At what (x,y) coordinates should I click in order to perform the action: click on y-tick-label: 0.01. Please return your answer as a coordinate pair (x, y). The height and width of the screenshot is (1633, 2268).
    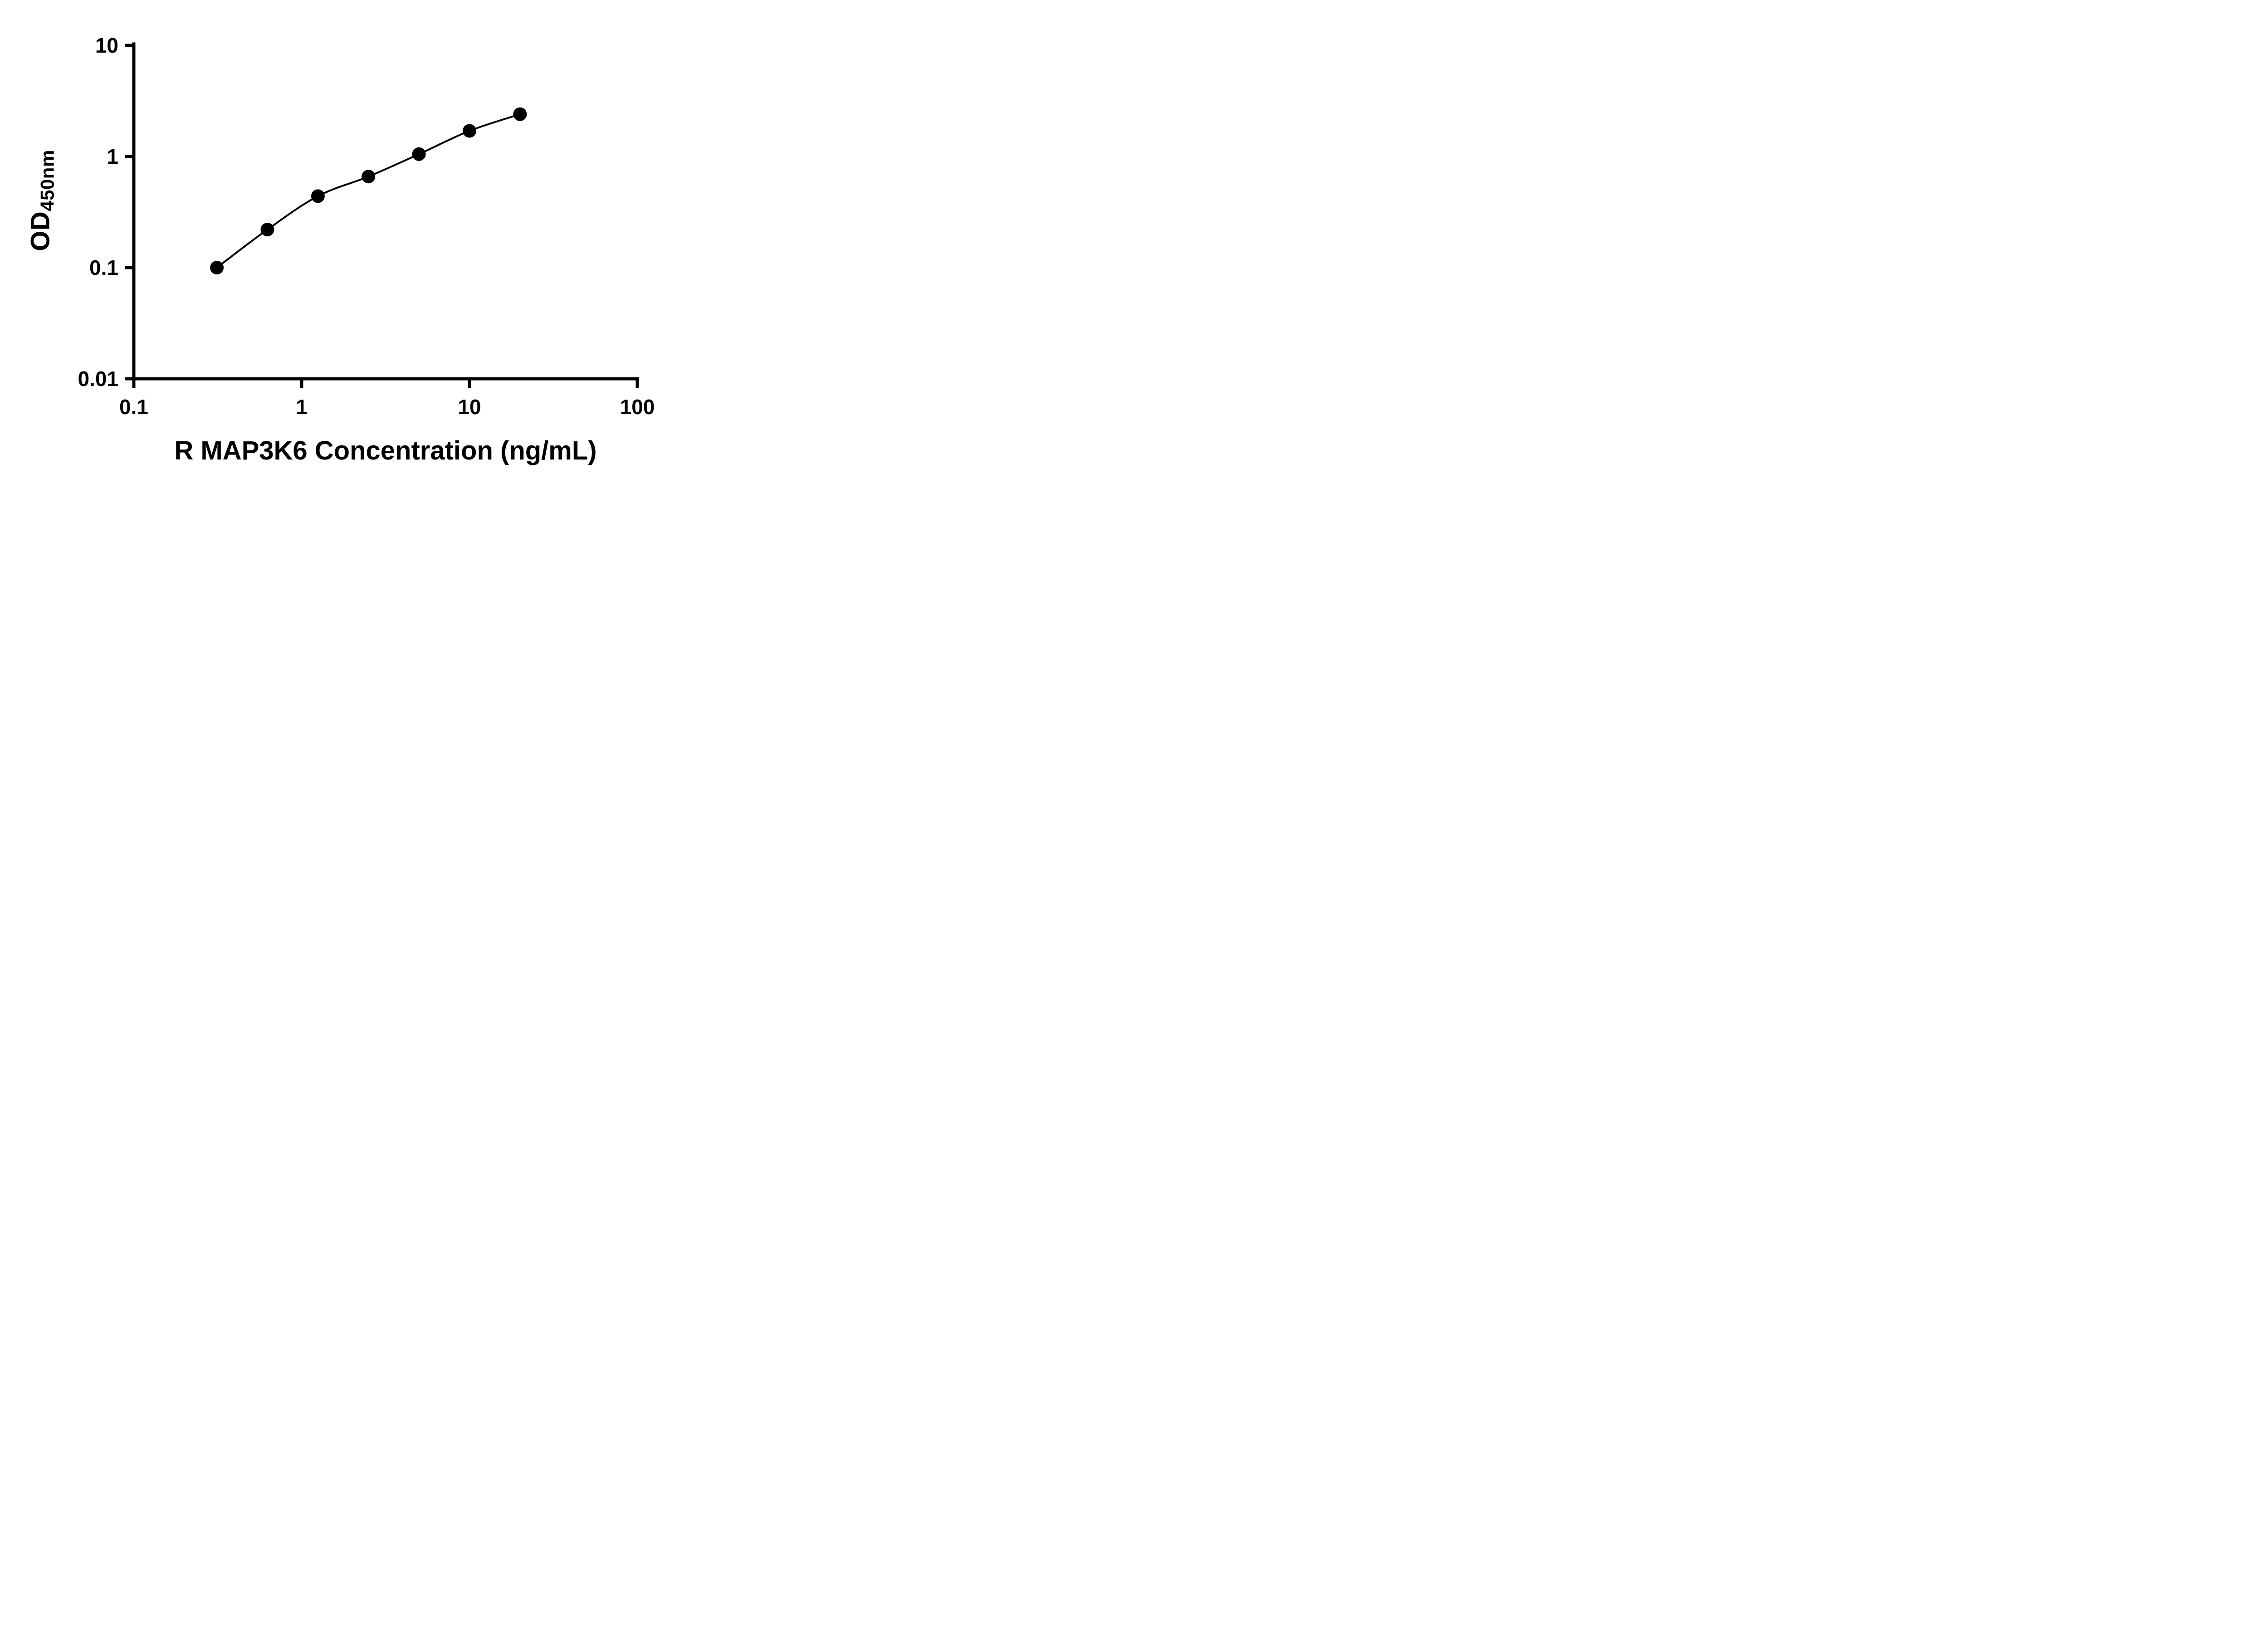
    Looking at the image, I should click on (98, 379).